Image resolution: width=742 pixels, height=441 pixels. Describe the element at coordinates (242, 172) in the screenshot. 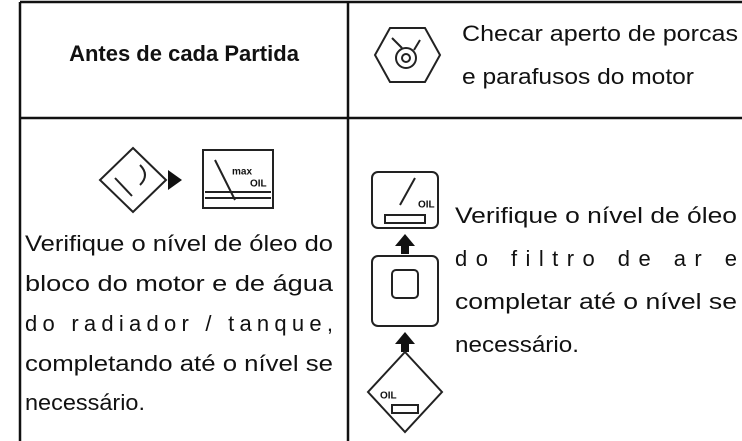

I see `icon-label: max` at that location.